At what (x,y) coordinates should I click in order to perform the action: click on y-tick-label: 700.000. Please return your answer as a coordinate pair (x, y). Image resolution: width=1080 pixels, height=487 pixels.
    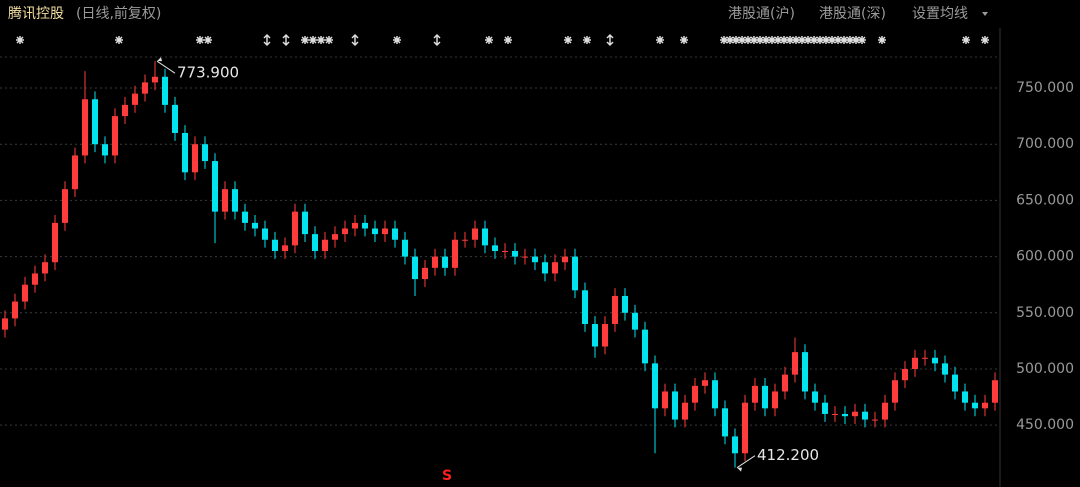
    Looking at the image, I should click on (1045, 144).